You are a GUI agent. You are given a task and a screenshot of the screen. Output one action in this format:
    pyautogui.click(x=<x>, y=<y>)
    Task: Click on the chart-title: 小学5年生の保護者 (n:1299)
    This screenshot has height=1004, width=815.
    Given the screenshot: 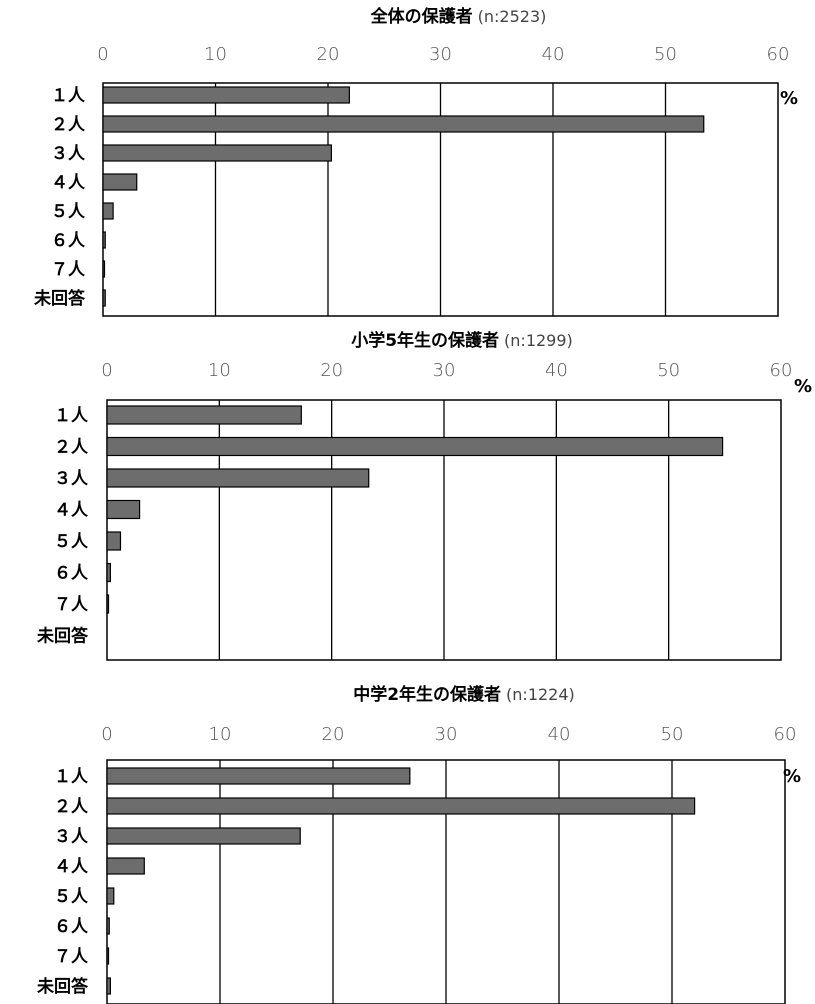 What is the action you would take?
    pyautogui.click(x=462, y=340)
    